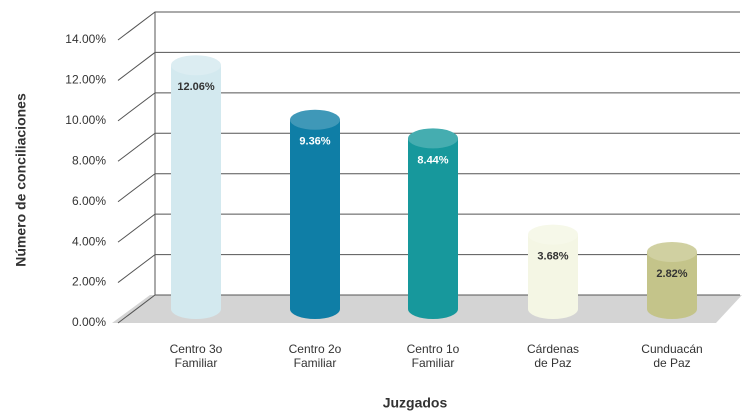  Describe the element at coordinates (89, 201) in the screenshot. I see `y-tick-label: 6.00%` at that location.